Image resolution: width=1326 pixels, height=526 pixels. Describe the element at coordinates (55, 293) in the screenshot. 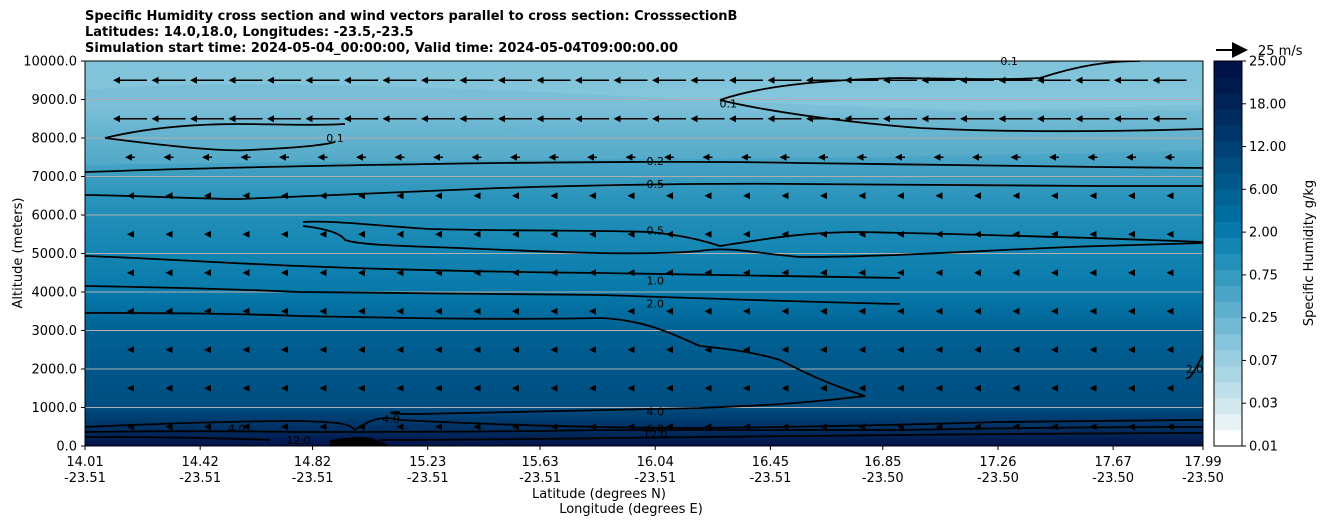

I see `y-tick-label: 4000.0` at that location.